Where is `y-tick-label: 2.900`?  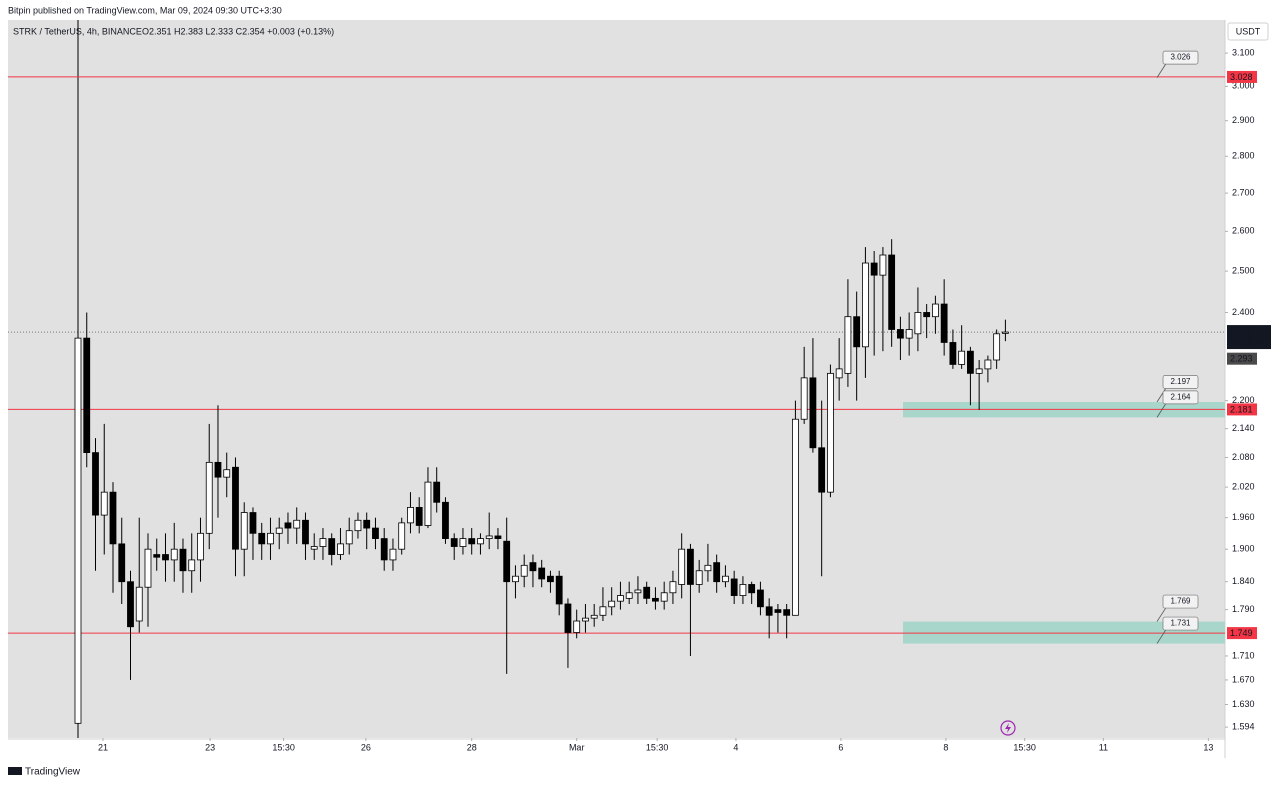
y-tick-label: 2.900 is located at coordinates (1243, 120).